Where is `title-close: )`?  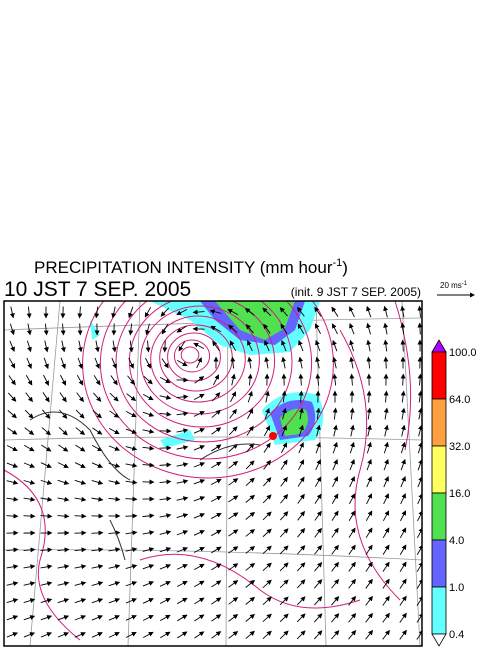 title-close: ) is located at coordinates (345, 267).